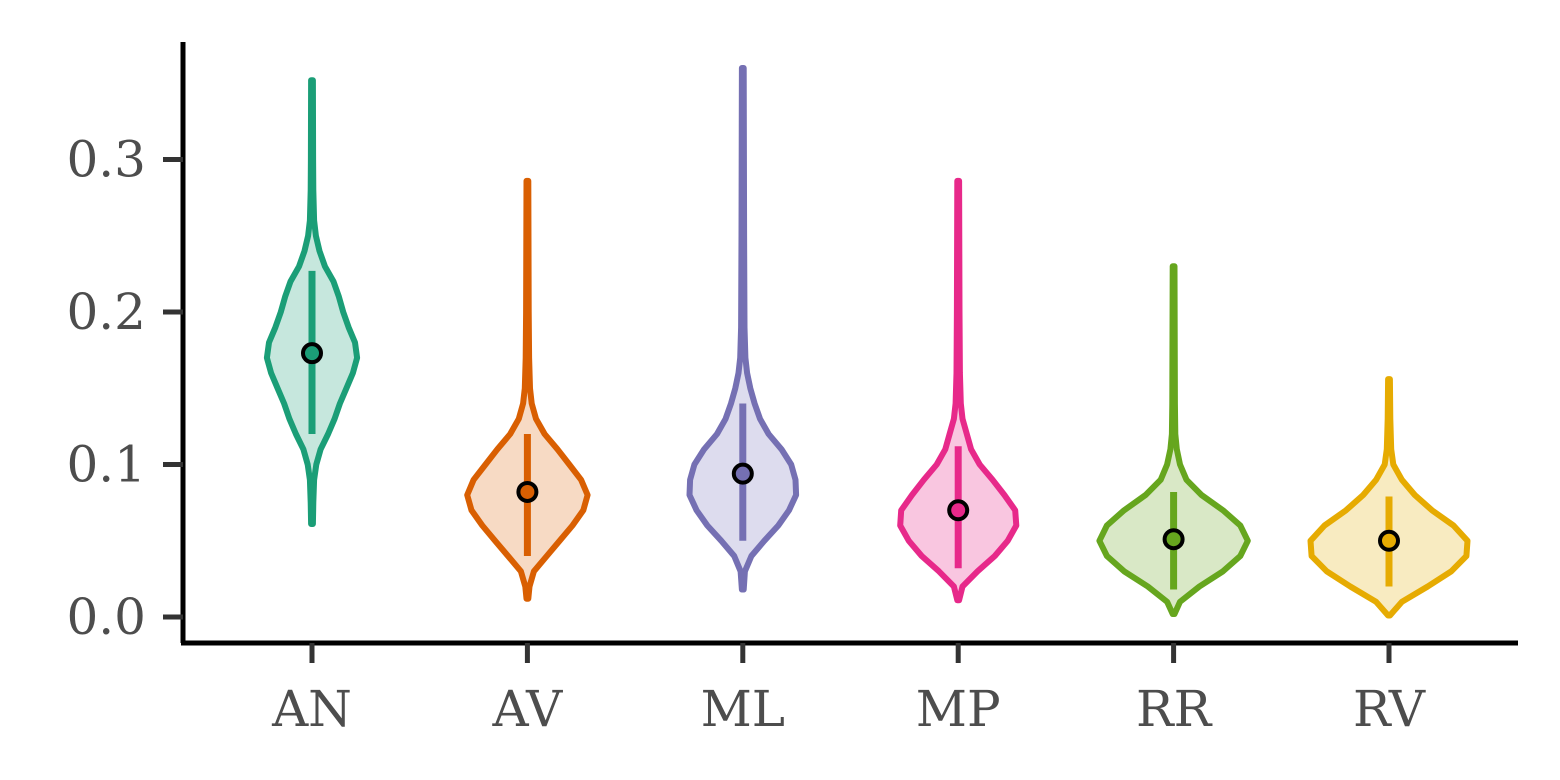 Image resolution: width=1560 pixels, height=780 pixels. I want to click on violin-mp, so click(958, 390).